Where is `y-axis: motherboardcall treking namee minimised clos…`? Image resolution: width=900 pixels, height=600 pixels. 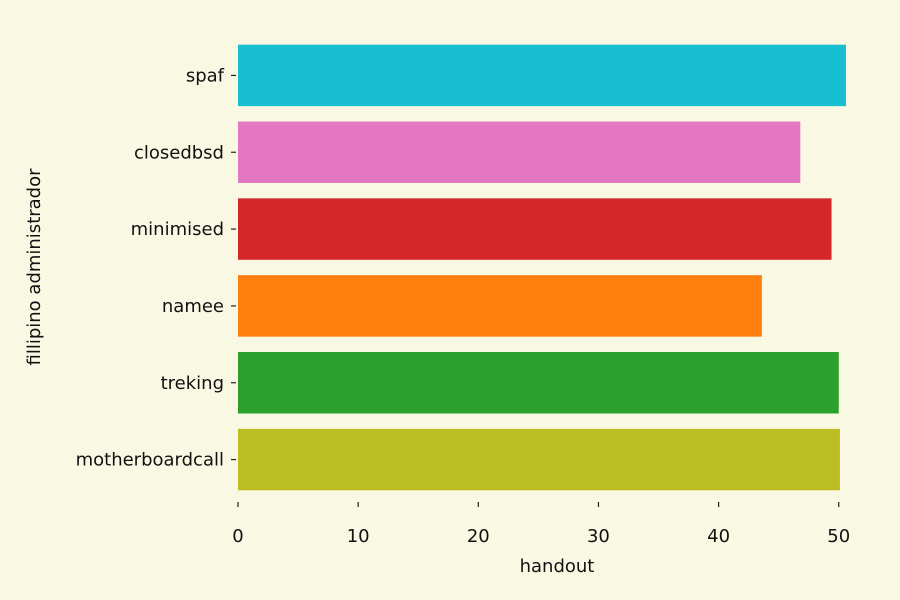 y-axis: motherboardcall treking namee minimised clos… is located at coordinates (156, 268).